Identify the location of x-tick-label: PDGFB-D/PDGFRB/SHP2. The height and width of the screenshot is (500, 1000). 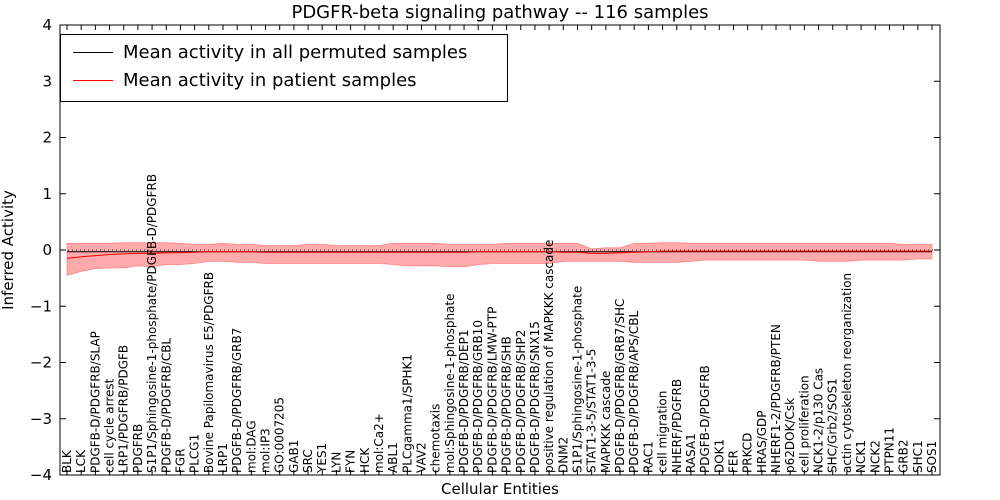
(521, 401).